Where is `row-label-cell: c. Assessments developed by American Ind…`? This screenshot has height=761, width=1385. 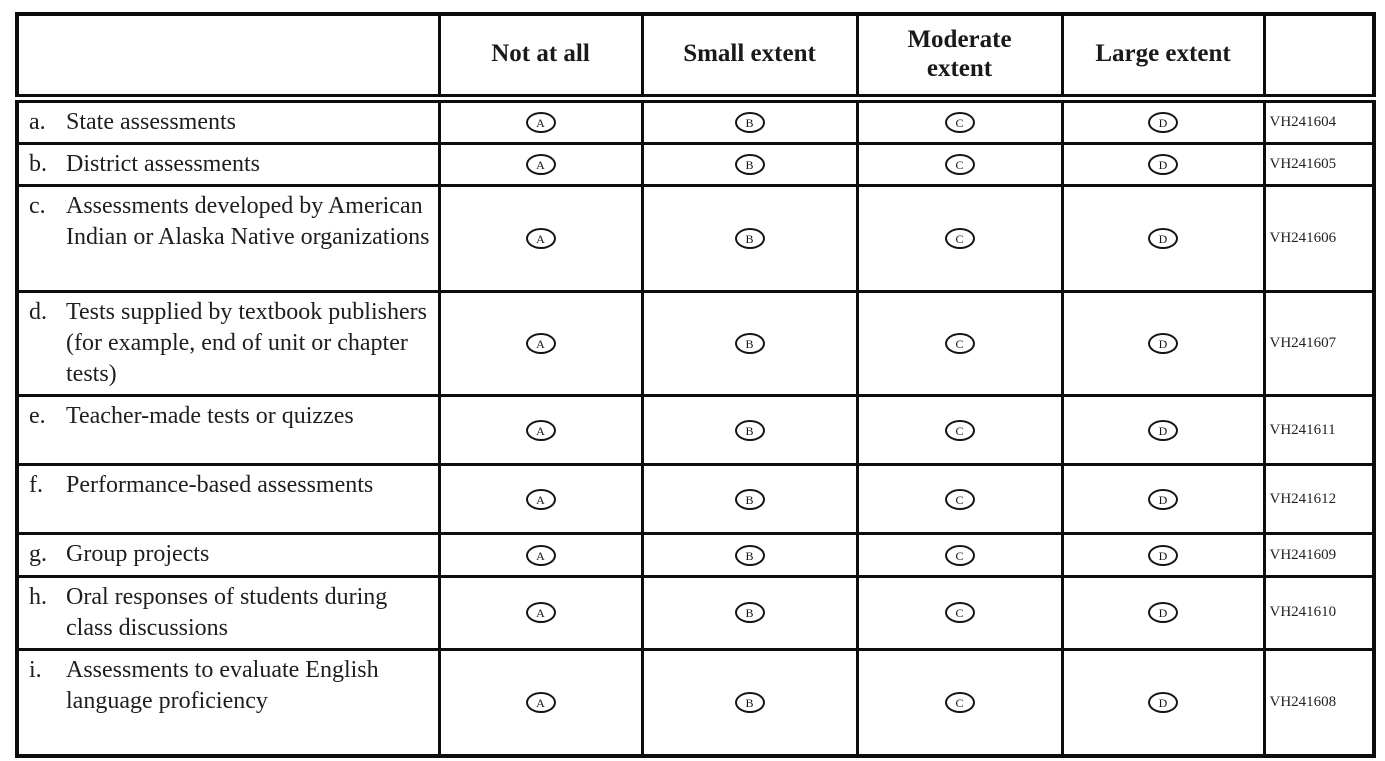 row-label-cell: c. Assessments developed by American Ind… is located at coordinates (228, 238).